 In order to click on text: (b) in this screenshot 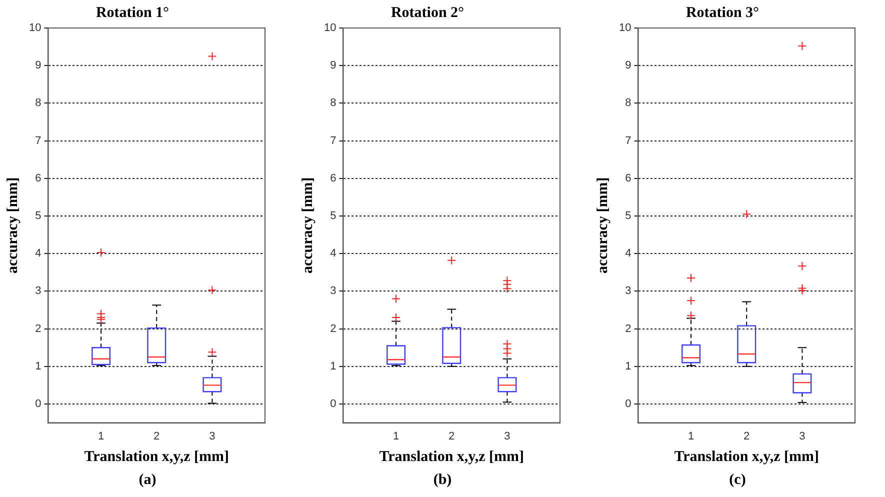, I will do `click(442, 480)`.